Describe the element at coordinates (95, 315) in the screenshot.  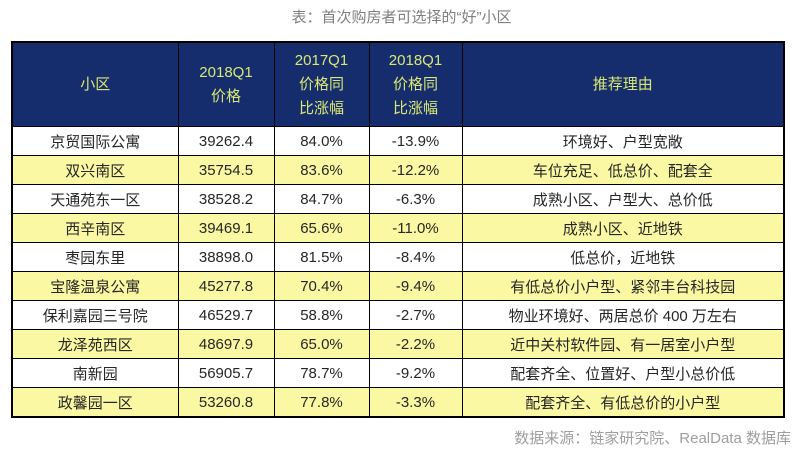
I see `community-cell: 保利嘉园三号院` at that location.